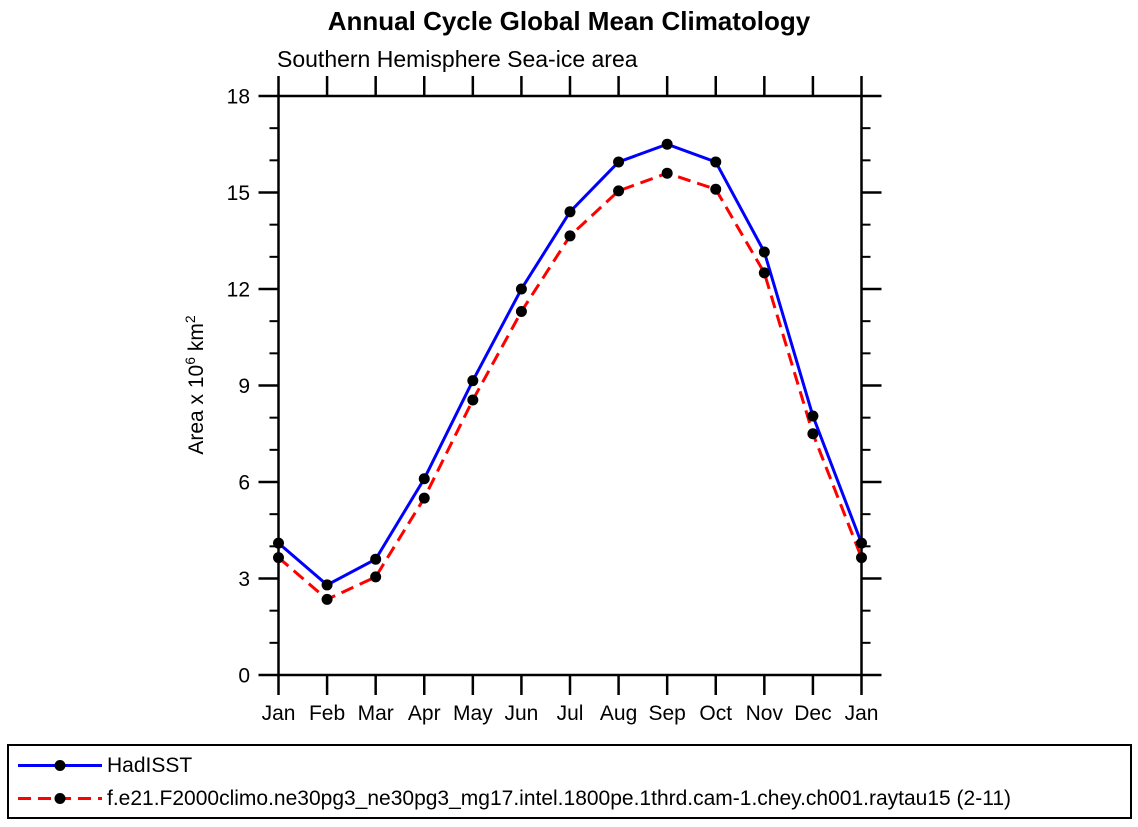  Describe the element at coordinates (569, 21) in the screenshot. I see `chart-title: Annual Cycle Global Mean Climatology` at that location.